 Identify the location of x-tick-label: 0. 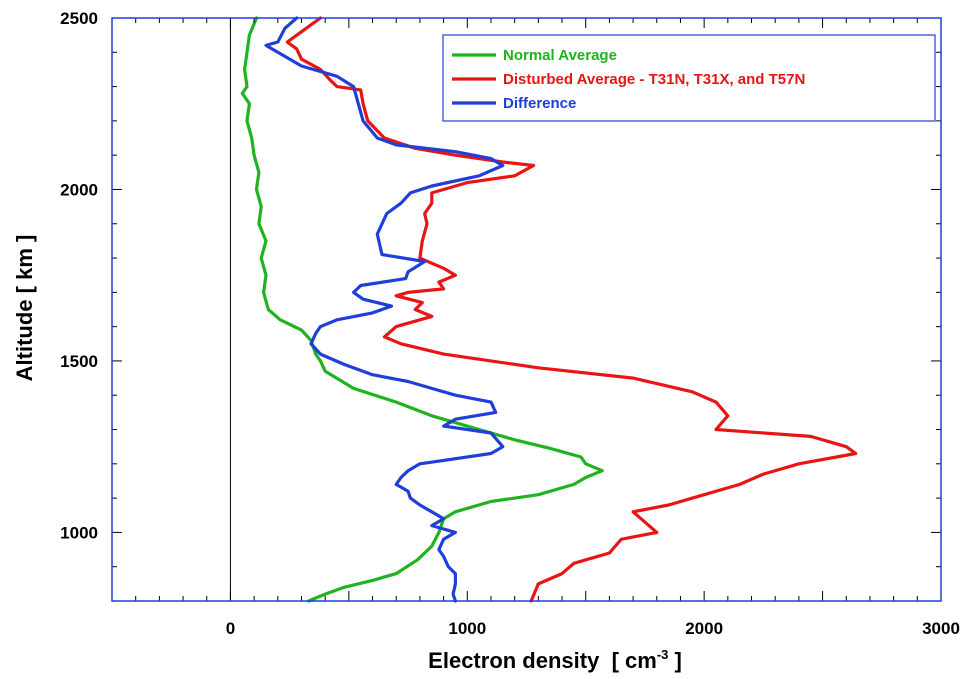
(230, 628).